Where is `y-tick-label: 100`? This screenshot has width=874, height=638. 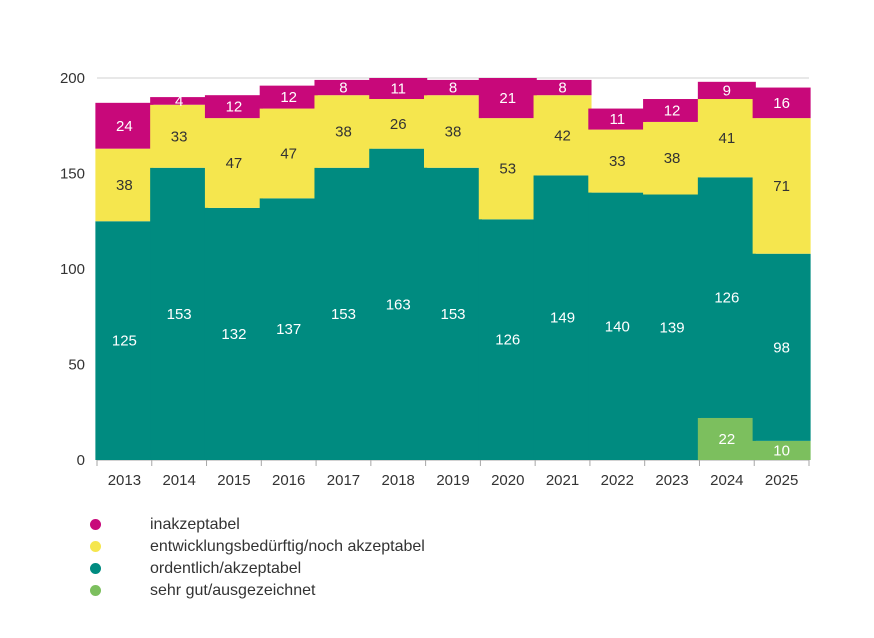
y-tick-label: 100 is located at coordinates (72, 269).